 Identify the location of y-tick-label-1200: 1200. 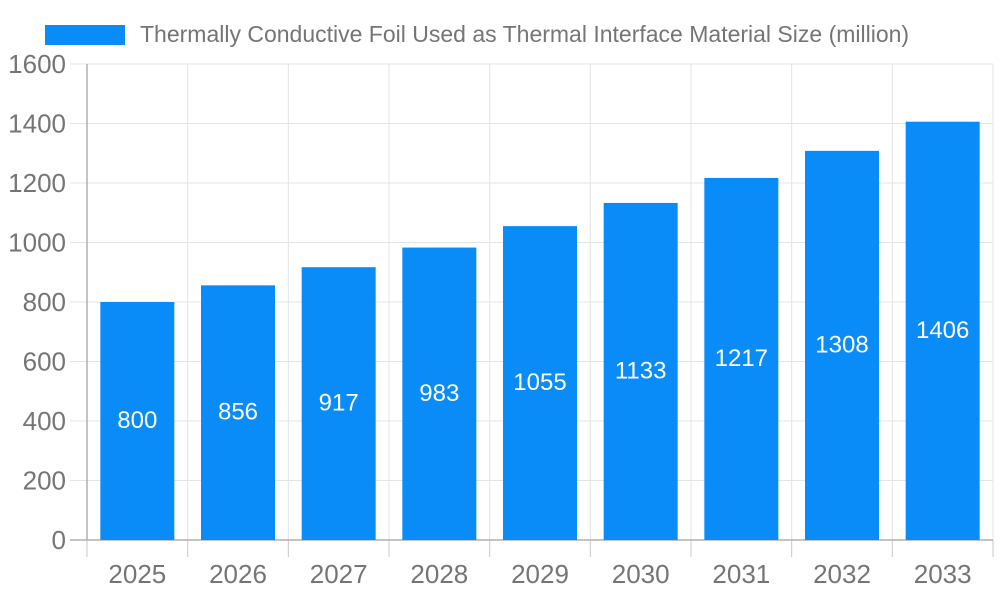
(37, 183).